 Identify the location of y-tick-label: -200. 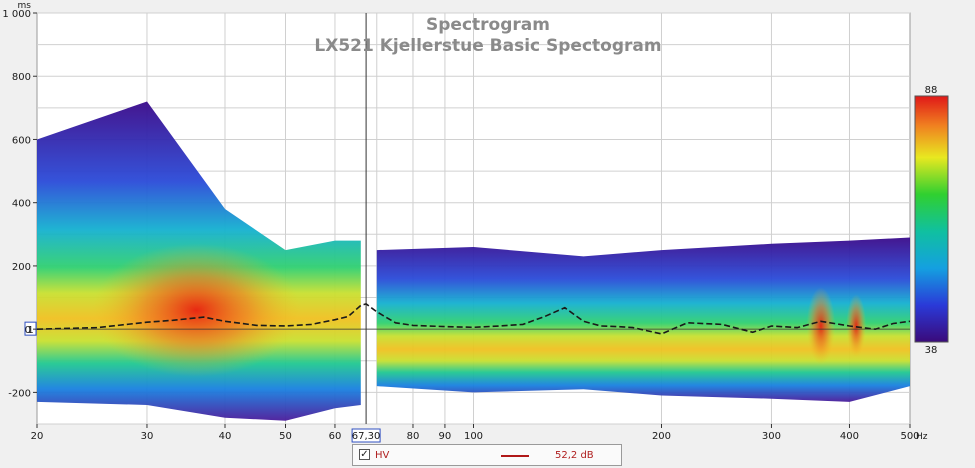
(19, 393).